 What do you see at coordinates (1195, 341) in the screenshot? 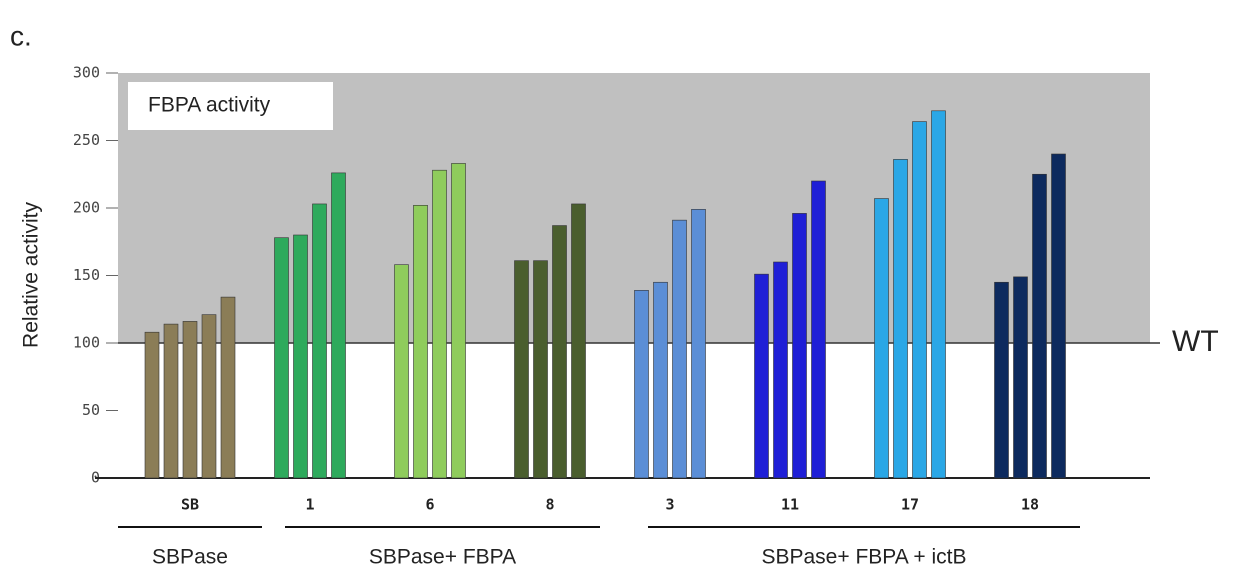
I see `reference-label: WT` at bounding box center [1195, 341].